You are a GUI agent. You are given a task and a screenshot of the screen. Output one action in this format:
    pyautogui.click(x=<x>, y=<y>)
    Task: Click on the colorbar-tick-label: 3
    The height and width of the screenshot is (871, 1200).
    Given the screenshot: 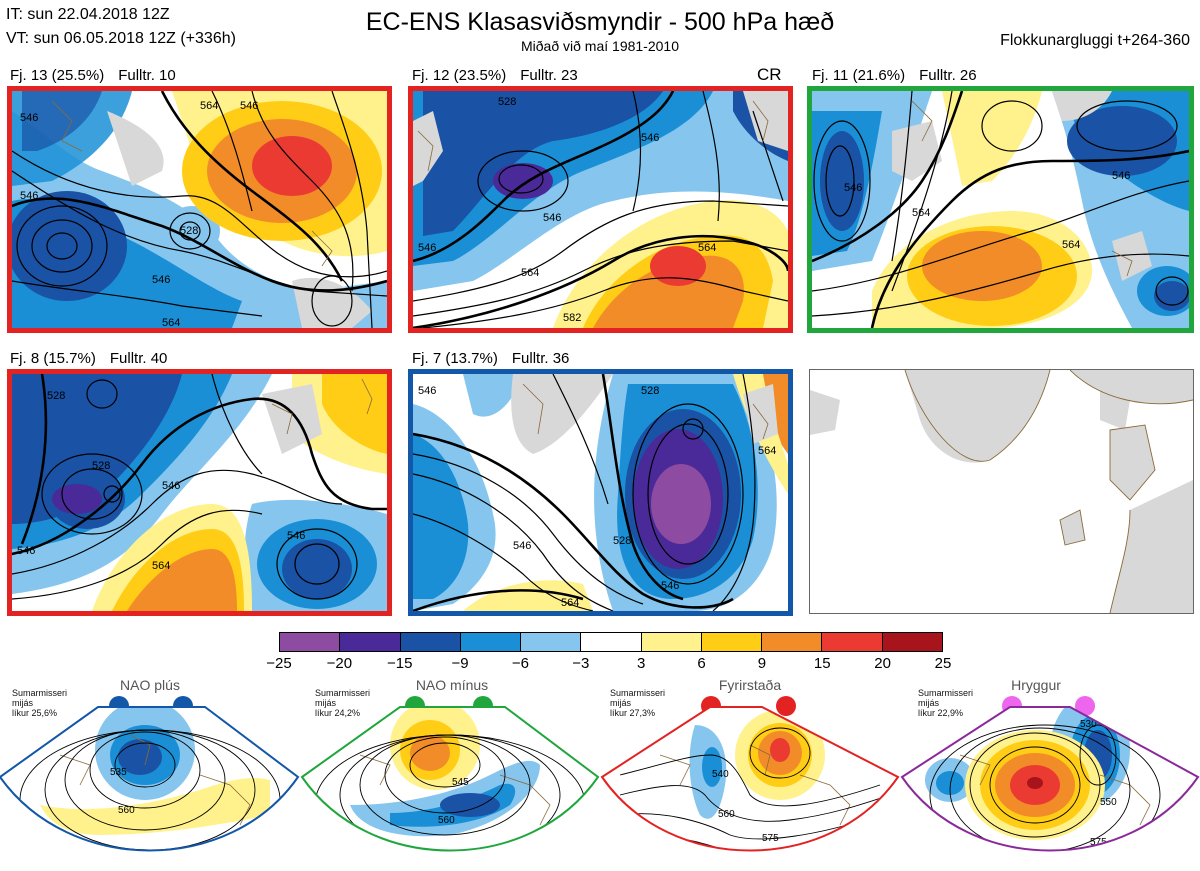 What is the action you would take?
    pyautogui.click(x=641, y=663)
    